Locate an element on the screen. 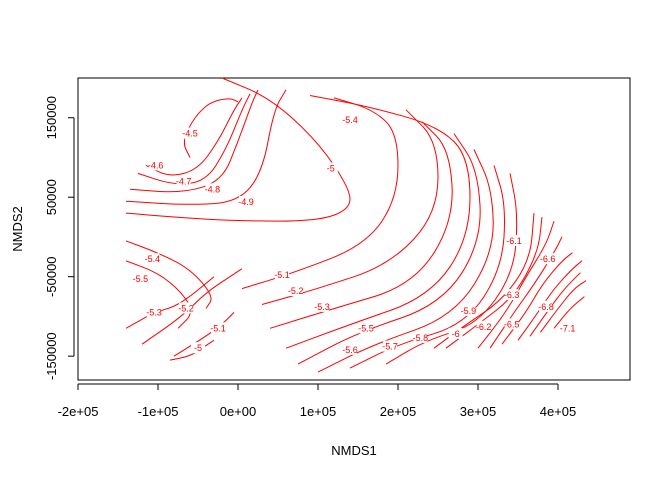  x-tick-label: -2e+05 is located at coordinates (78, 411).